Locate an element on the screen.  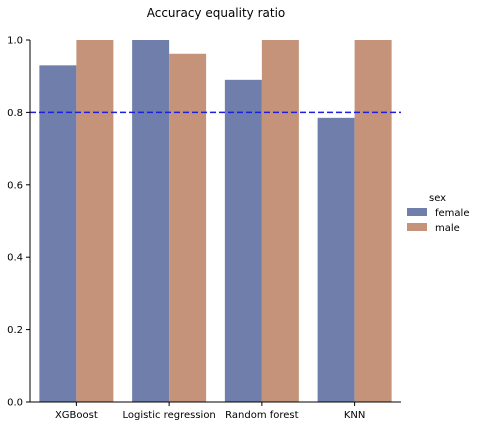
y-tick-label-1: 0.2 is located at coordinates (15, 330).